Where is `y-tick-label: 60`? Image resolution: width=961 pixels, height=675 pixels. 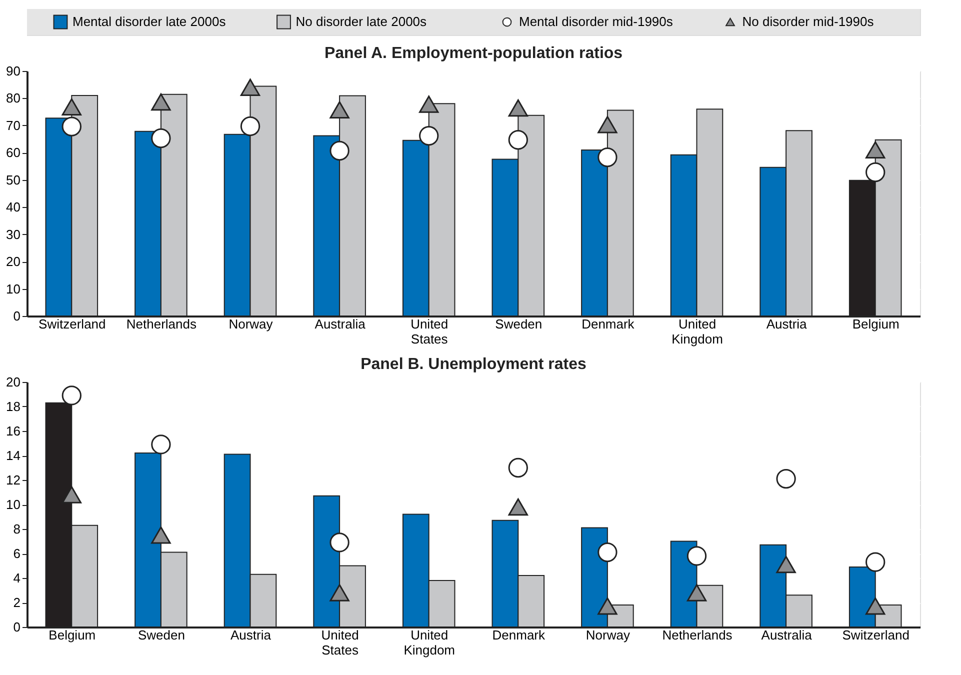 y-tick-label: 60 is located at coordinates (13, 152).